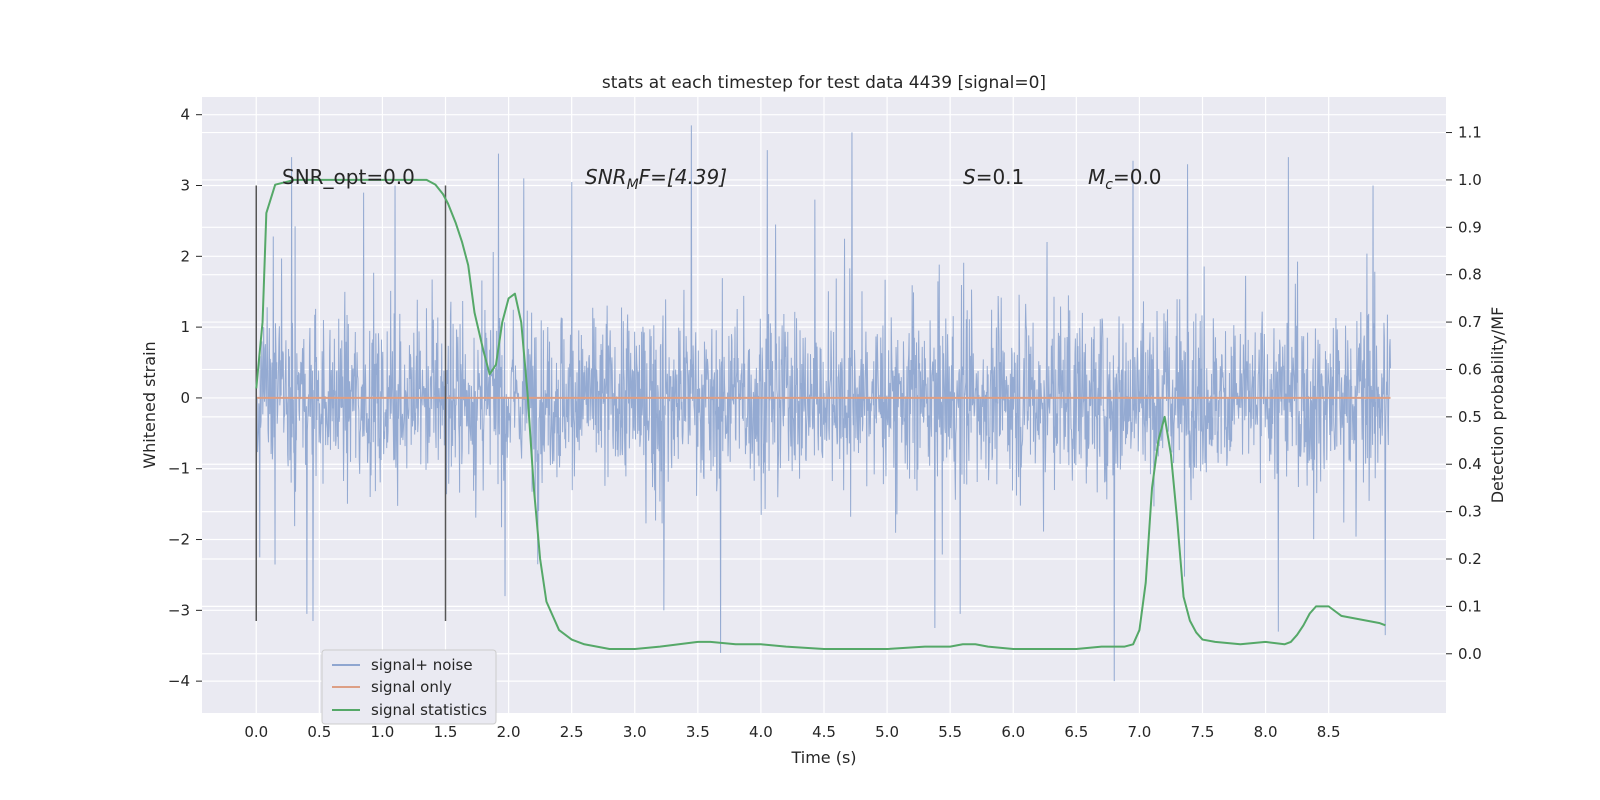  I want to click on y2-tick-label: 0.6, so click(1470, 369).